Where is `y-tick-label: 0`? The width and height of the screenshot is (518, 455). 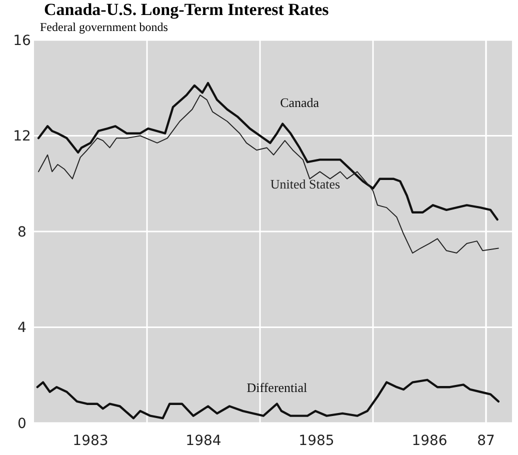
y-tick-label: 0 is located at coordinates (22, 424).